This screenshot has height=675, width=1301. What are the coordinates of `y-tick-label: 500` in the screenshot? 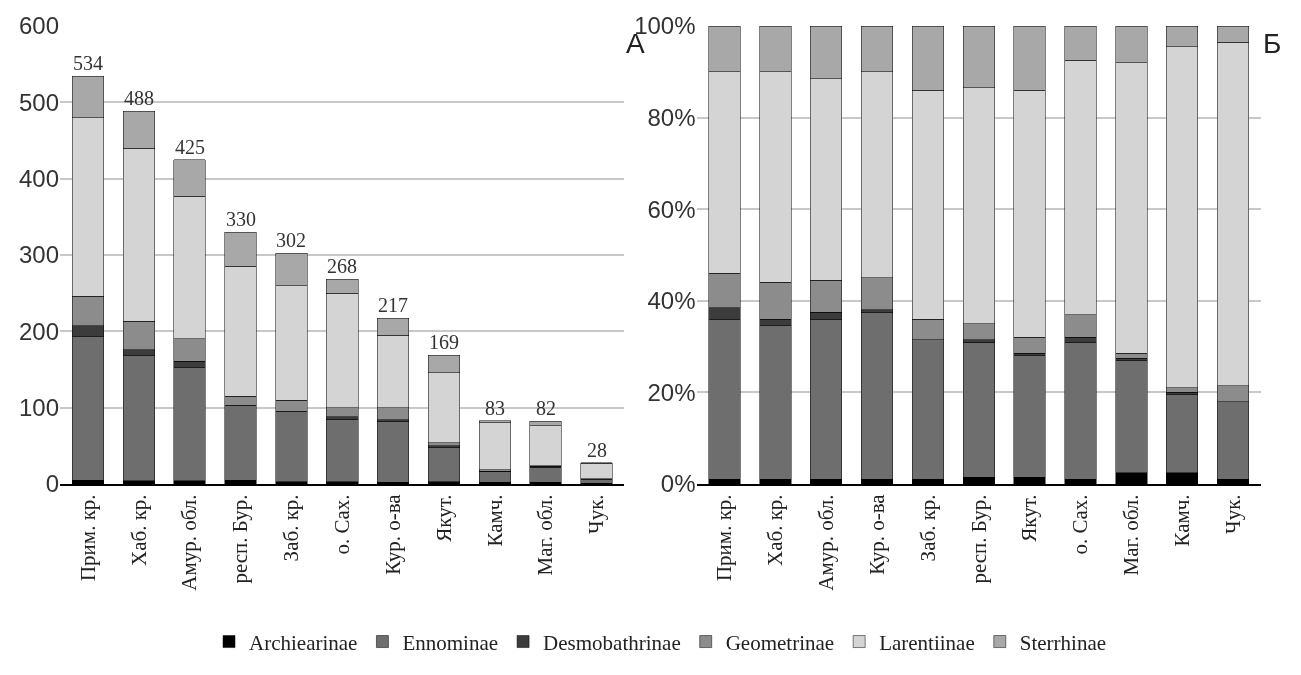 It's located at (38, 102).